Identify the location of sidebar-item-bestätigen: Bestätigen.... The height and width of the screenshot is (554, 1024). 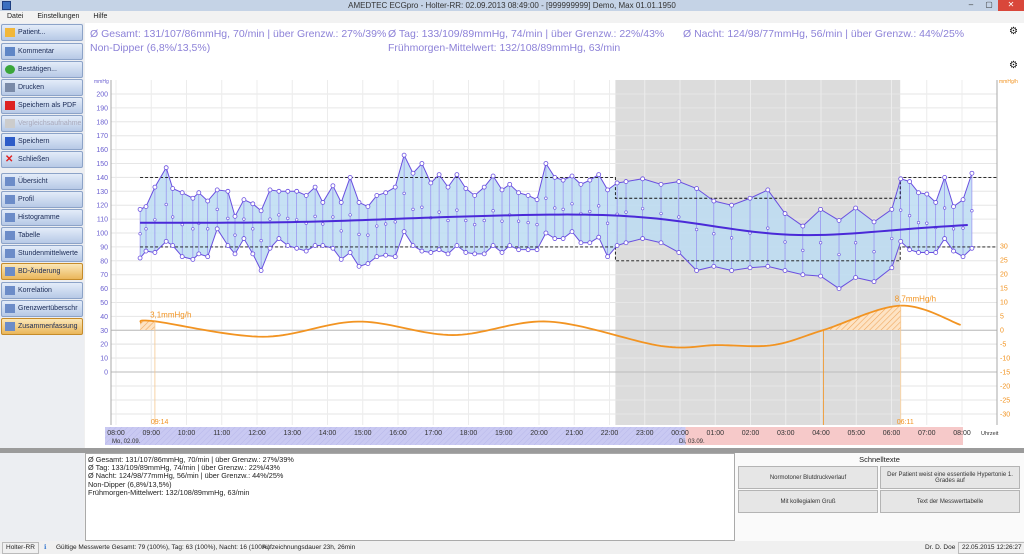
(42, 69).